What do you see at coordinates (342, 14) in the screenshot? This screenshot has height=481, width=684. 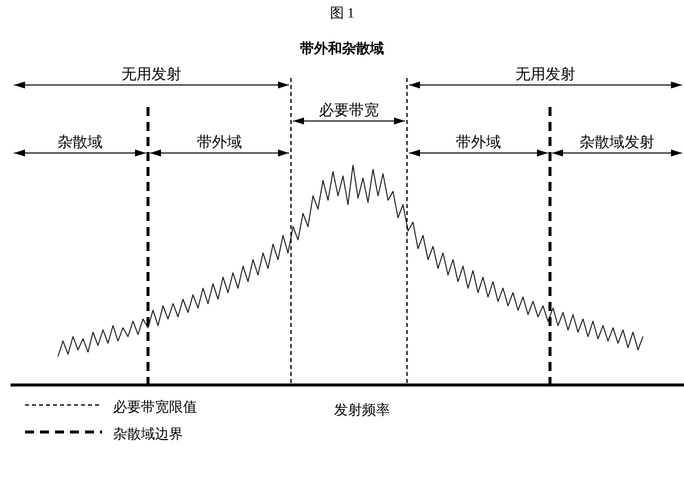 I see `caption: 图 1` at bounding box center [342, 14].